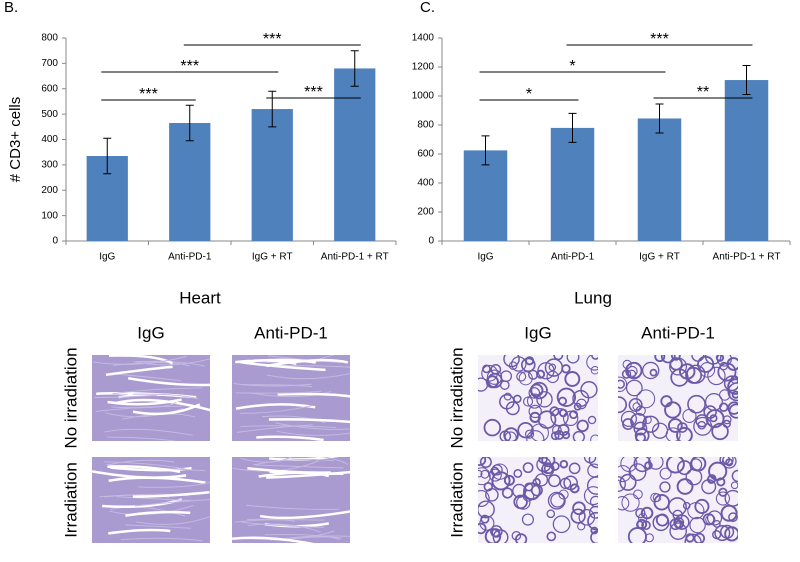 The image size is (800, 562). Describe the element at coordinates (190, 257) in the screenshot. I see `x-tick-label: Anti-PD-1` at that location.